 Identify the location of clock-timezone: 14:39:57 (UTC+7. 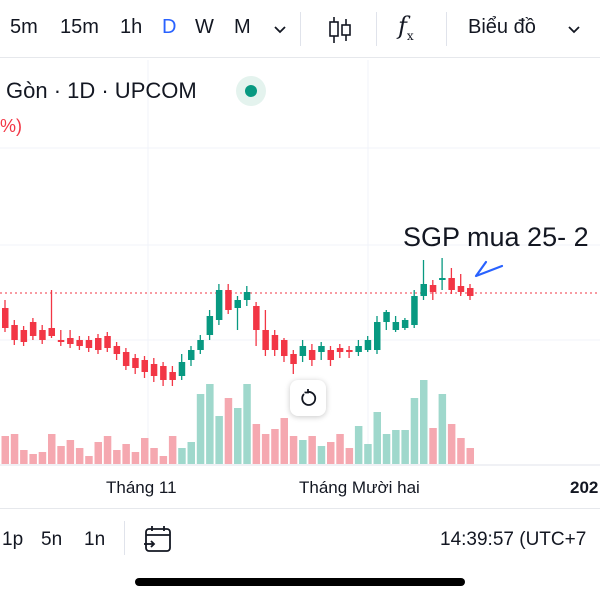
(513, 539).